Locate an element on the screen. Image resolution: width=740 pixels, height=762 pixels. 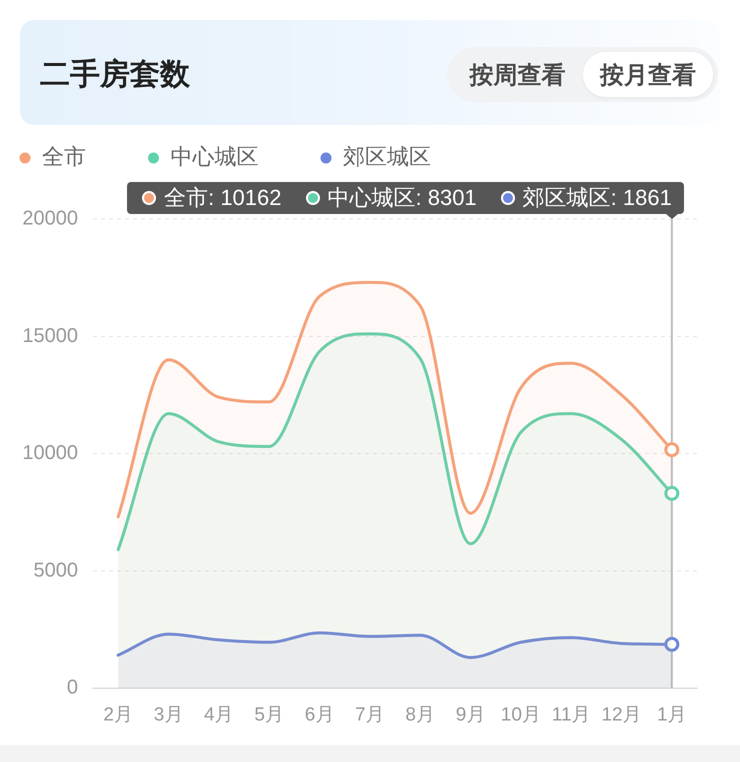
y-tick-label: 0 is located at coordinates (72, 687).